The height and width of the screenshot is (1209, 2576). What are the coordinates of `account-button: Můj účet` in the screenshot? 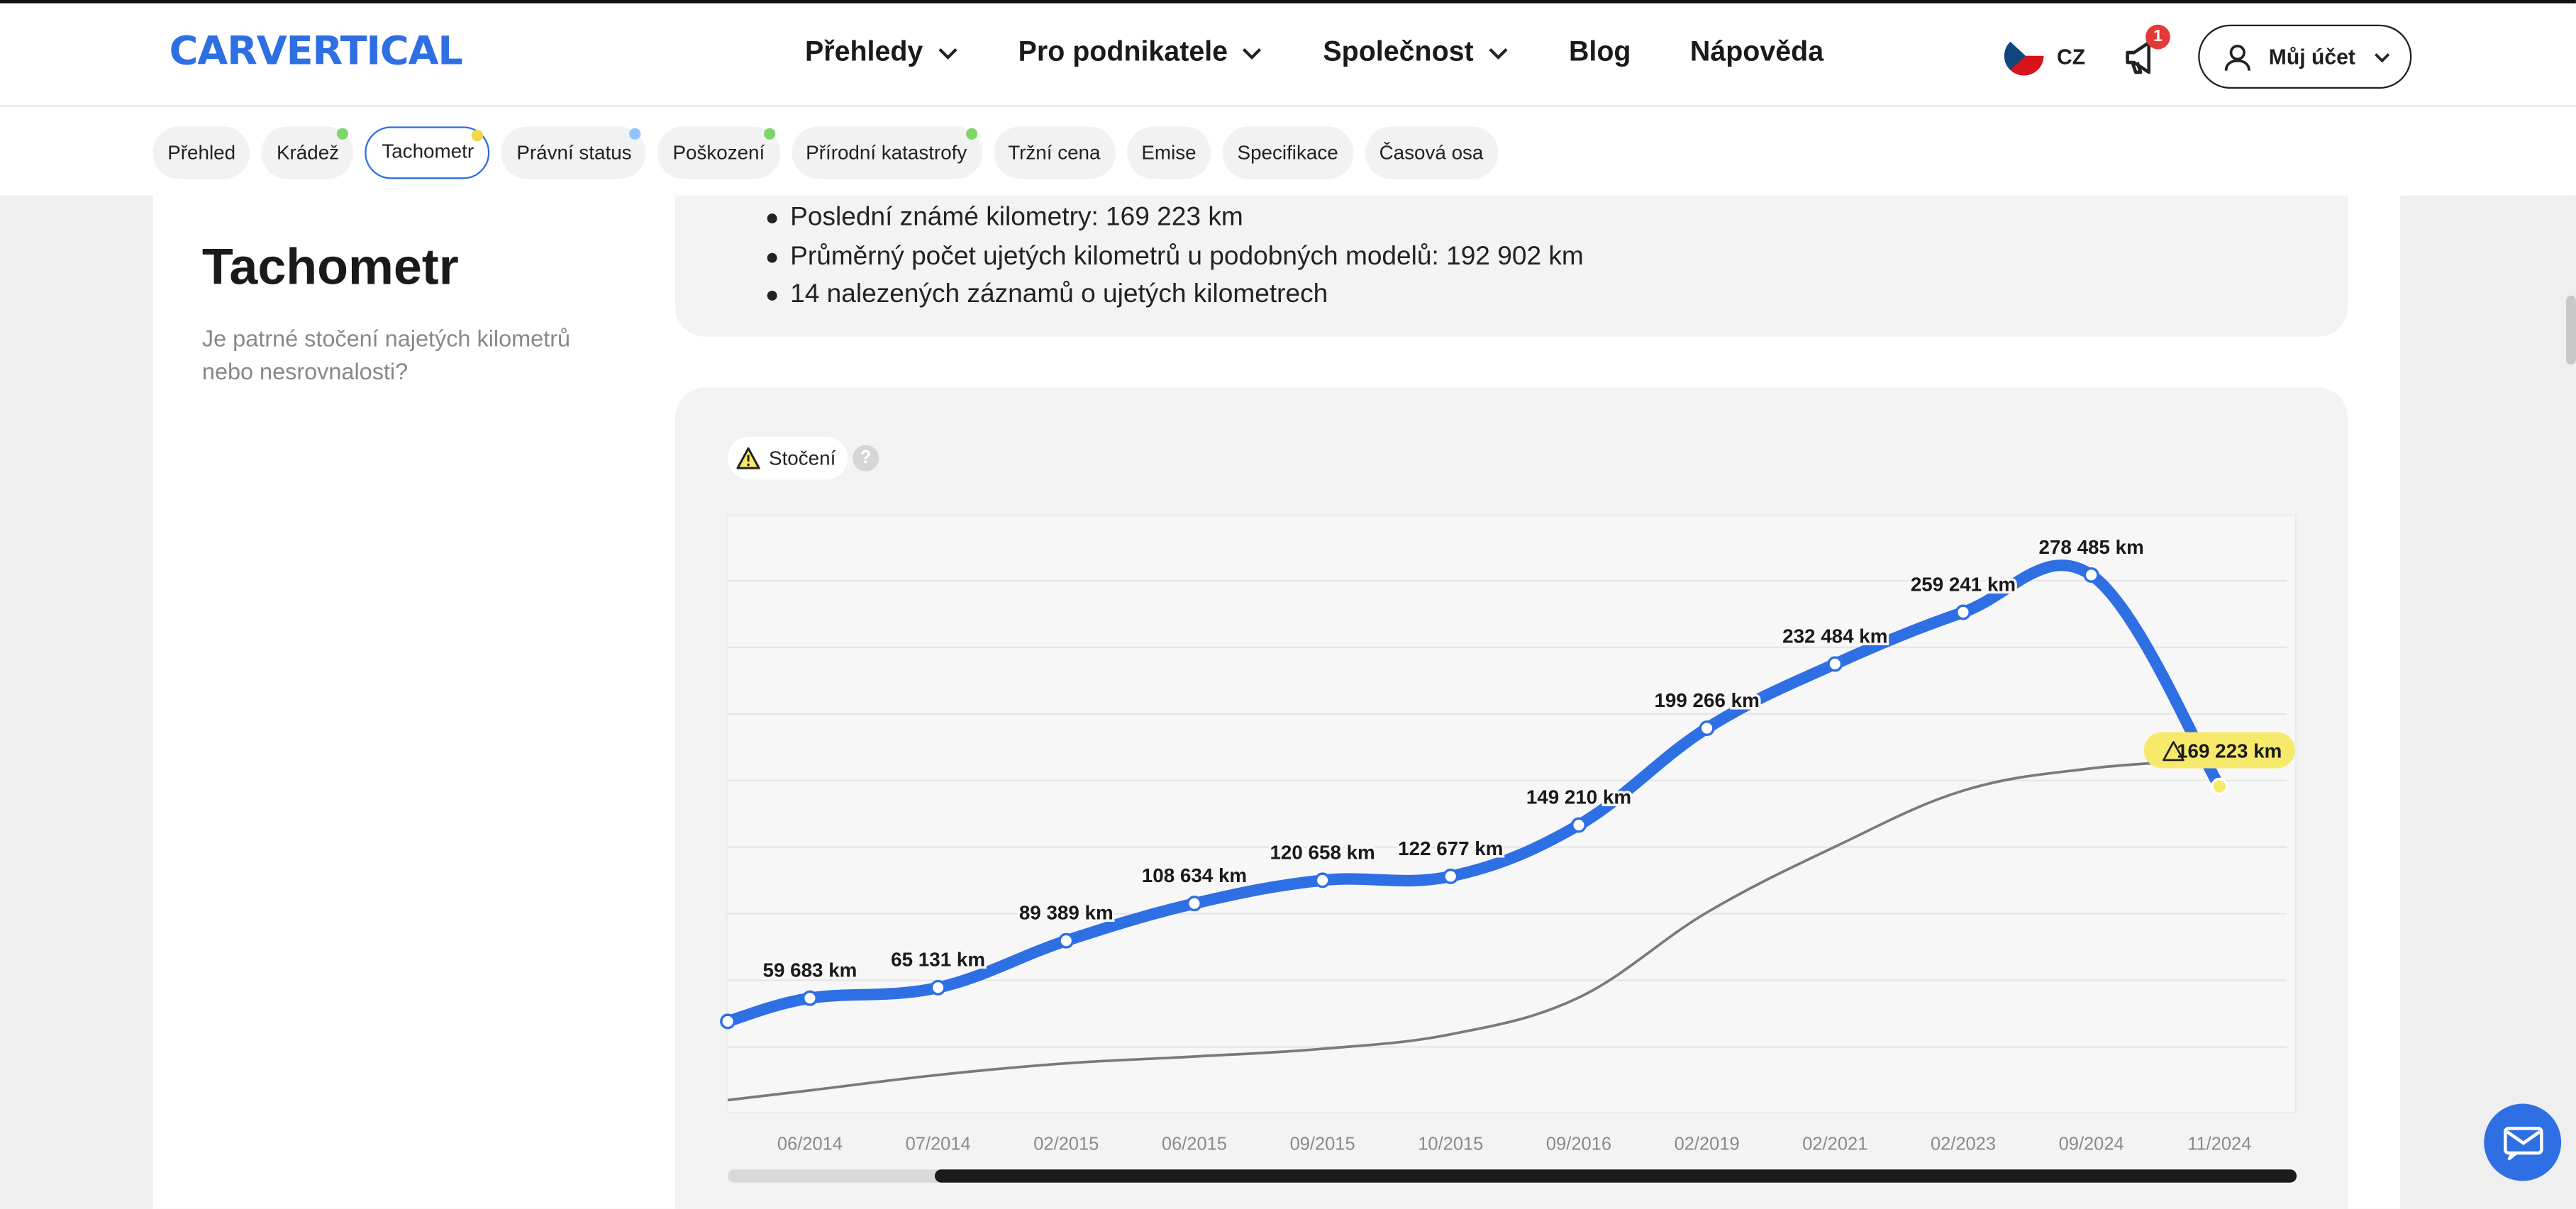 It's located at (2305, 56).